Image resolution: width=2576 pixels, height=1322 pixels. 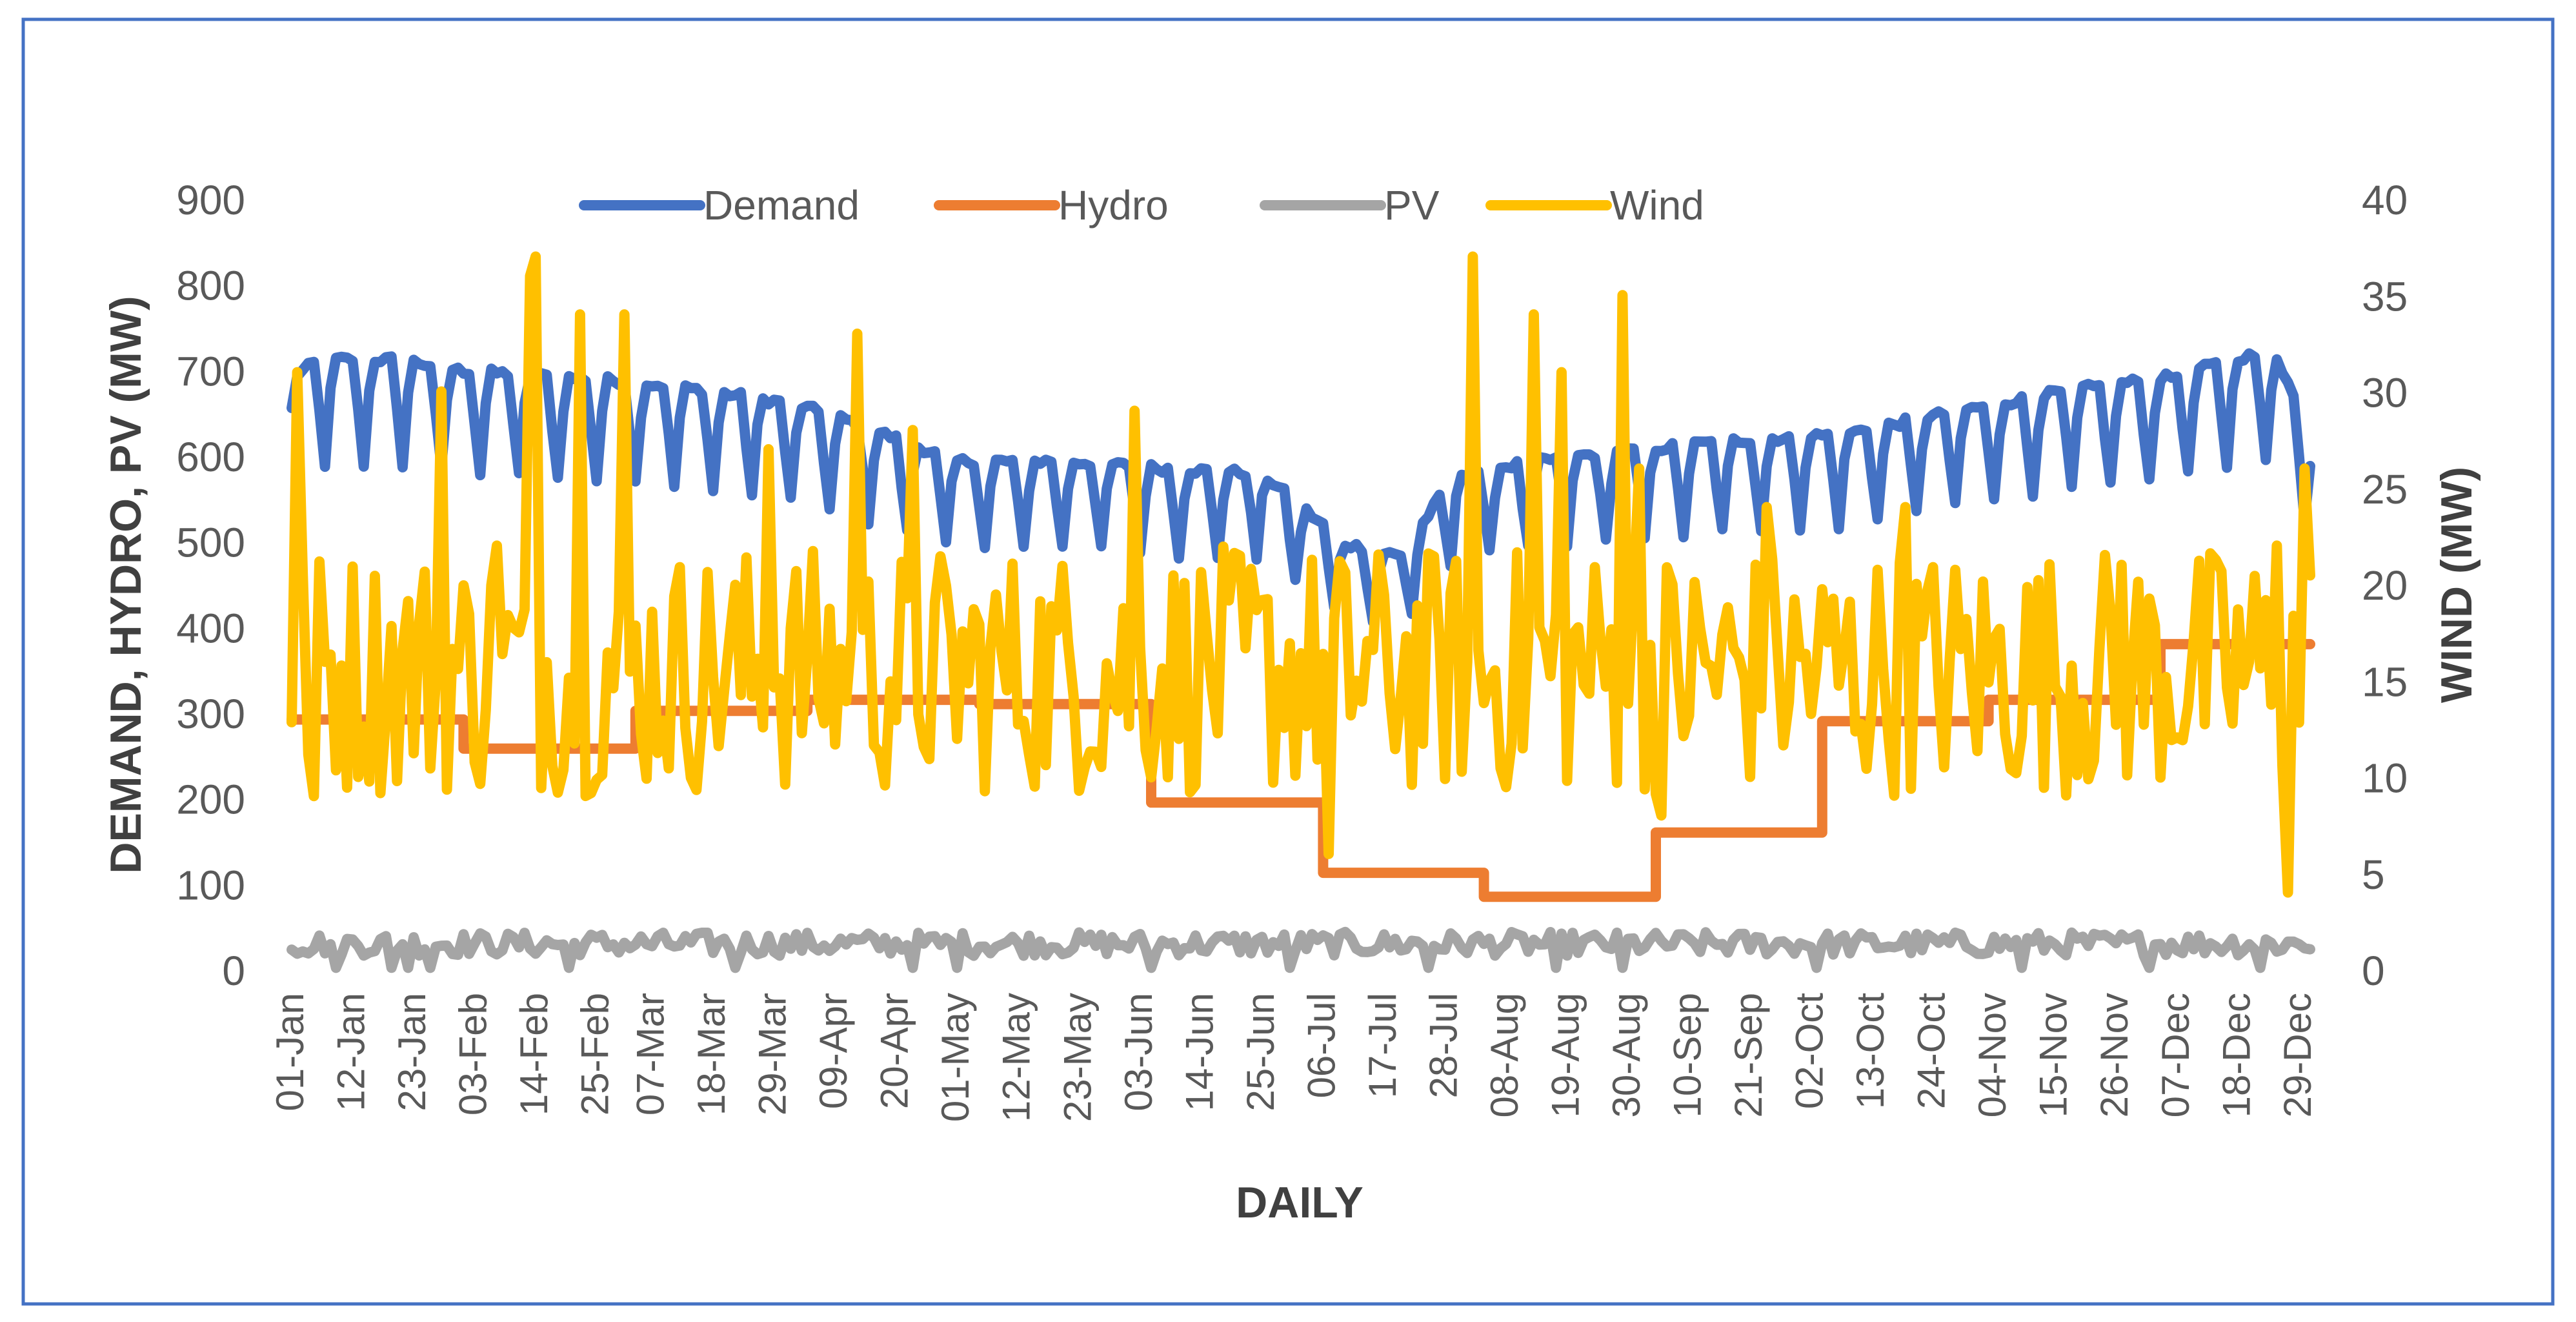 What do you see at coordinates (1077, 1057) in the screenshot?
I see `x-tick-label: 23-May` at bounding box center [1077, 1057].